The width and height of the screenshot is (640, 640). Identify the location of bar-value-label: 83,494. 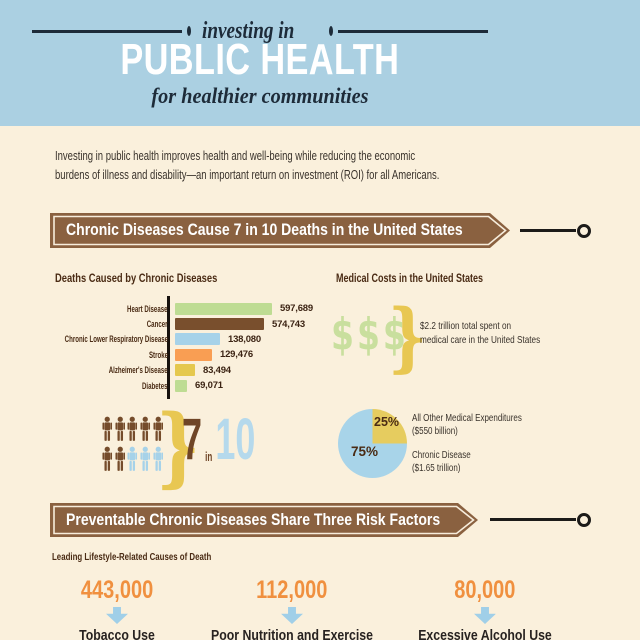
(217, 370).